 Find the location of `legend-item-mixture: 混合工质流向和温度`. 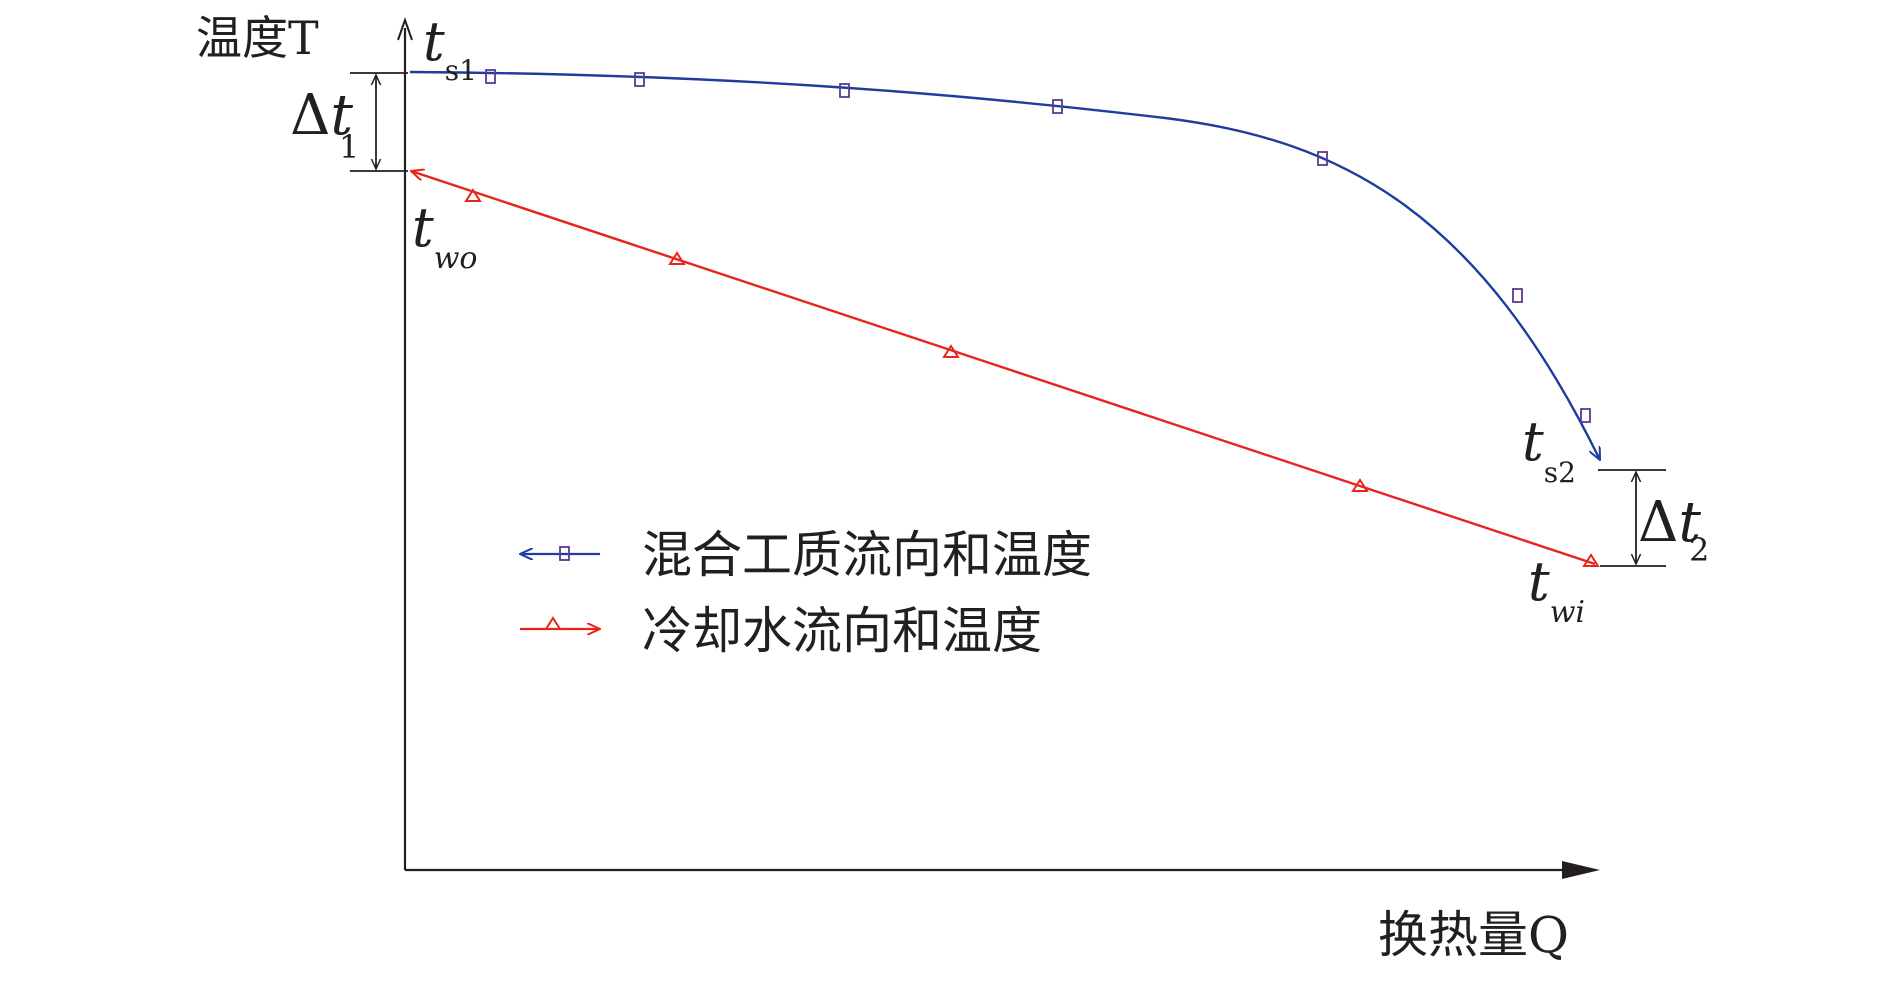

legend-item-mixture: 混合工质流向和温度 is located at coordinates (806, 555).